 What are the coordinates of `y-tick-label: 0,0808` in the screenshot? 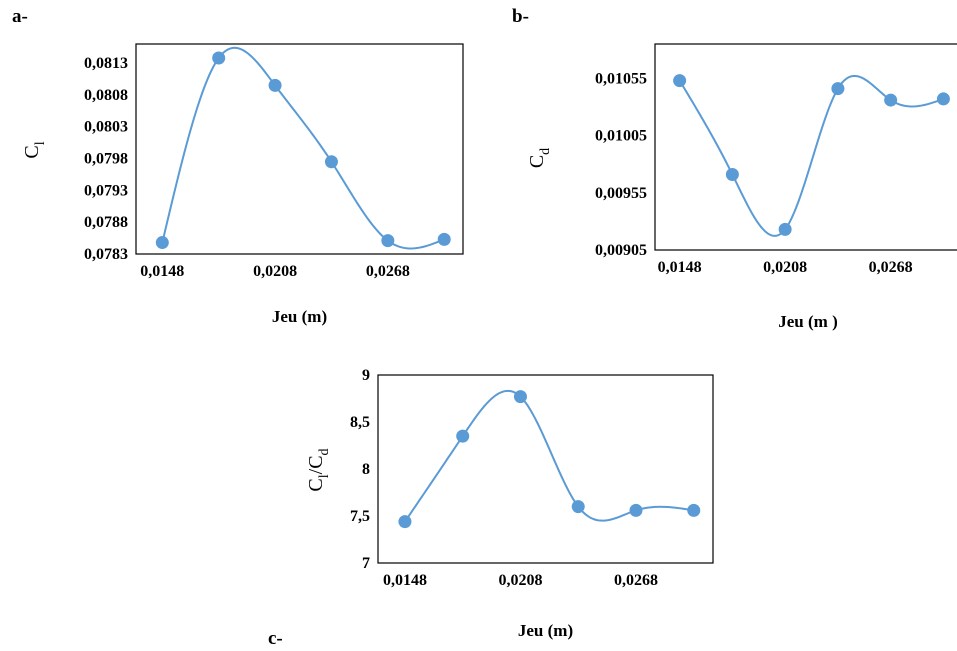 It's located at (106, 95).